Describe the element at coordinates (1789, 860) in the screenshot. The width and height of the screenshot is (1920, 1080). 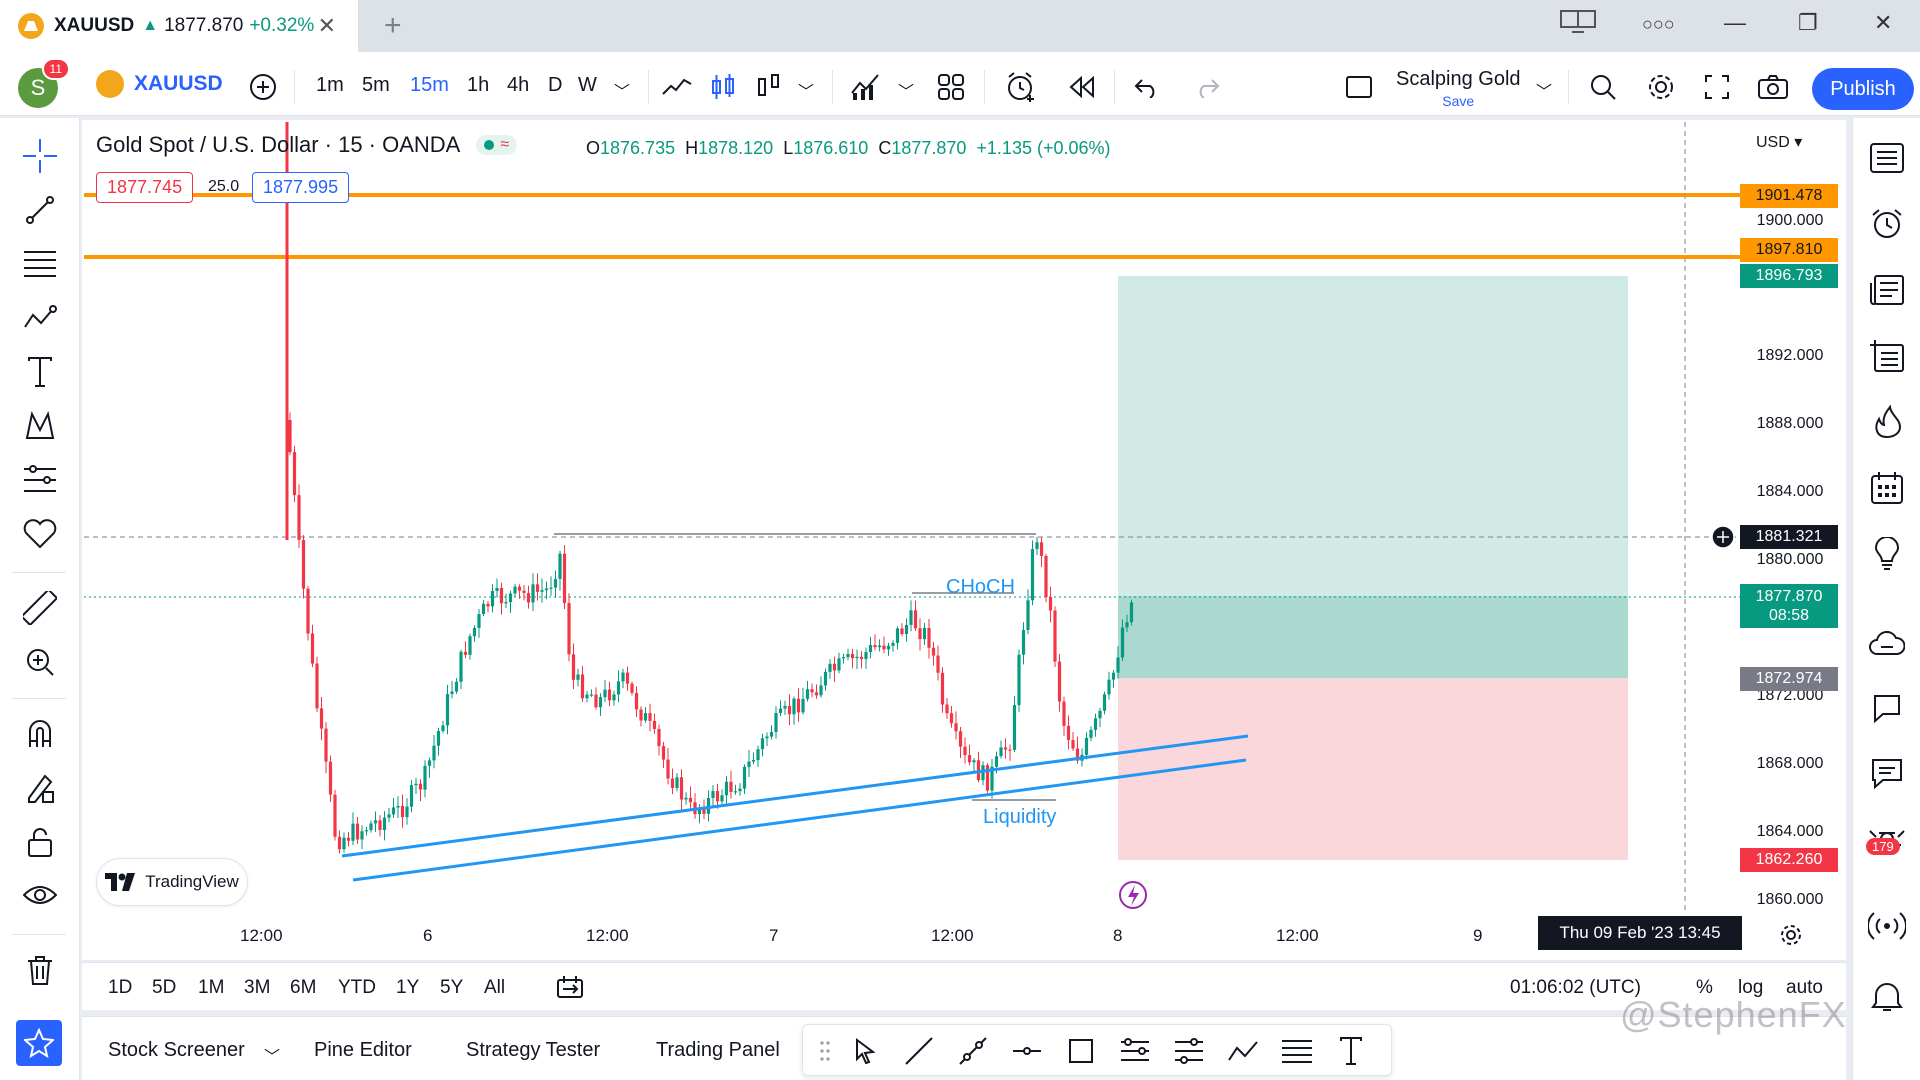
I see `stop-price-tag: 1862.260` at that location.